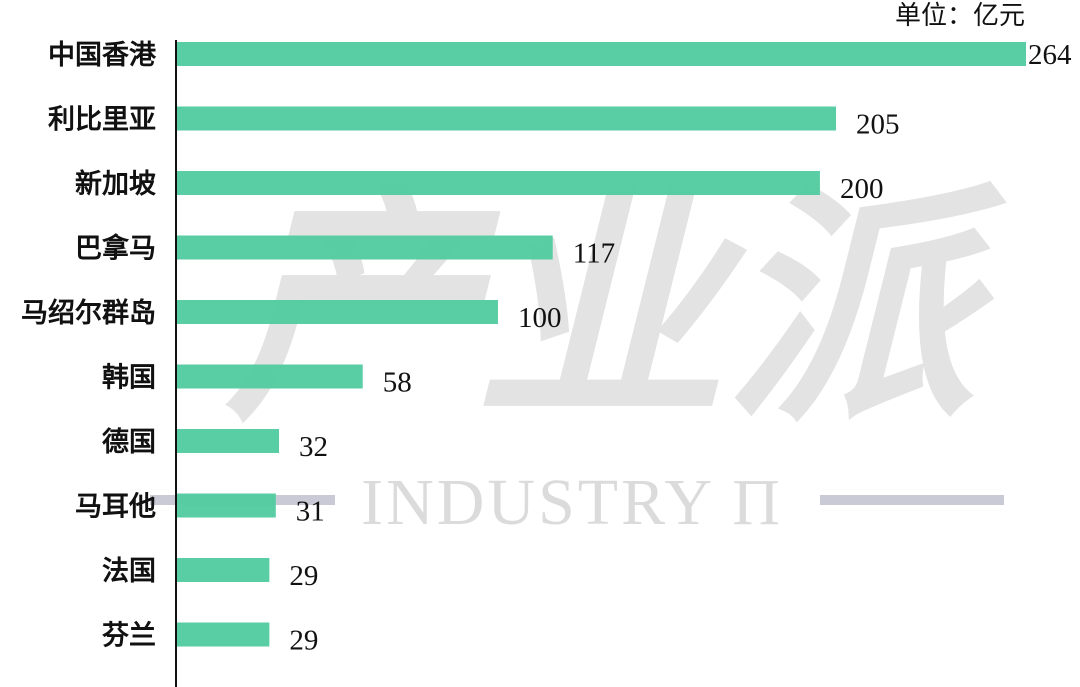 This screenshot has width=1080, height=687. I want to click on value-label-2: 200, so click(862, 189).